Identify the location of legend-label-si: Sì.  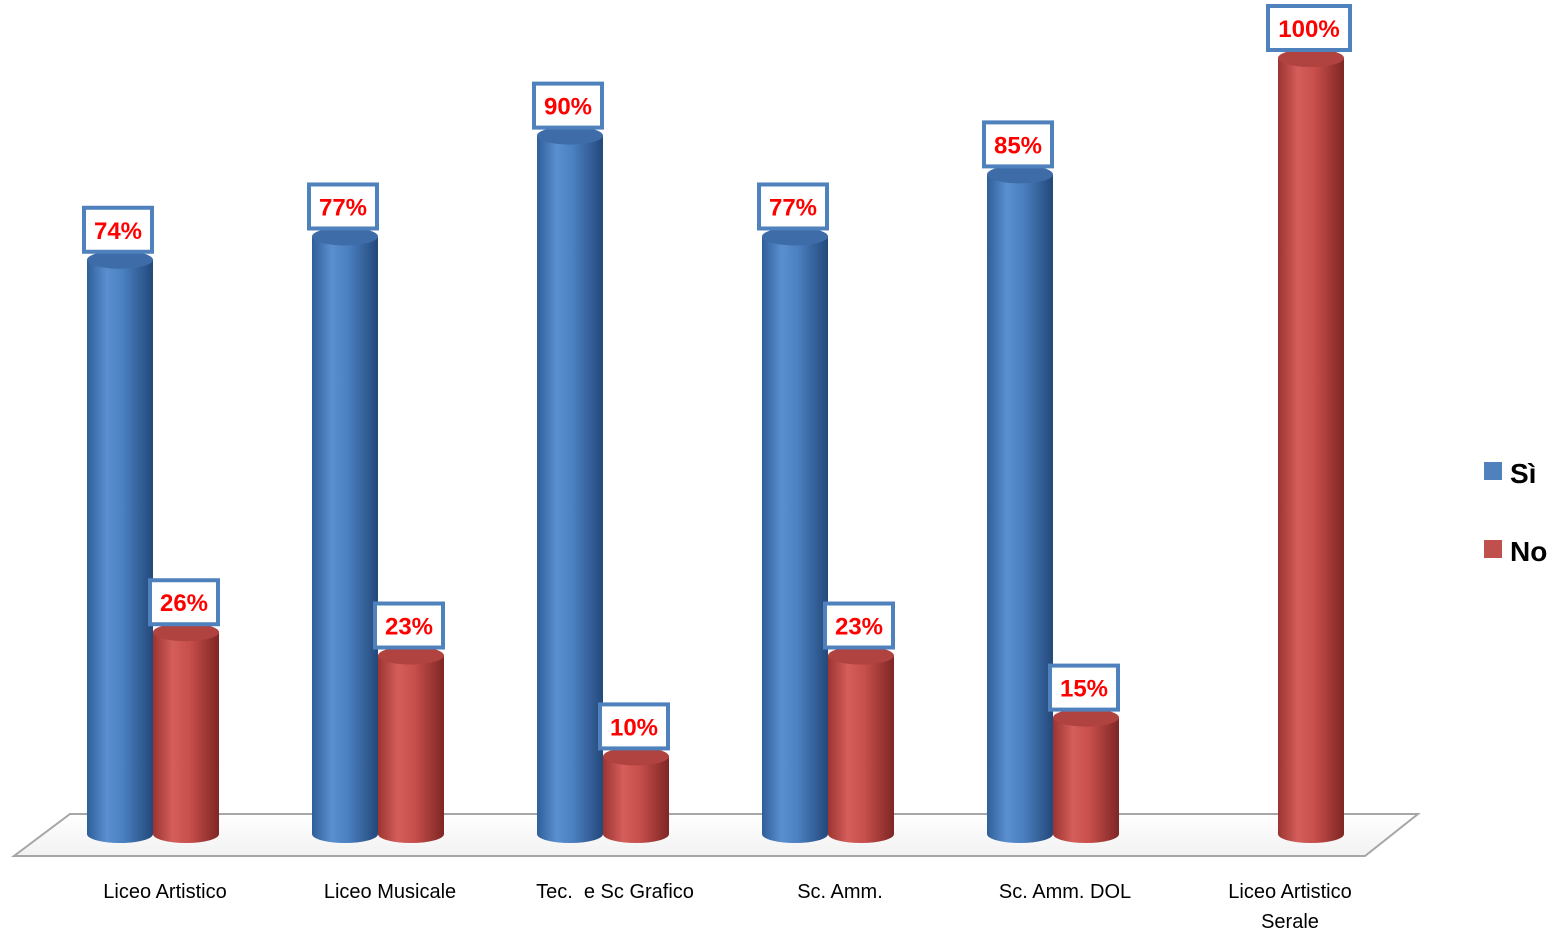
(1523, 473).